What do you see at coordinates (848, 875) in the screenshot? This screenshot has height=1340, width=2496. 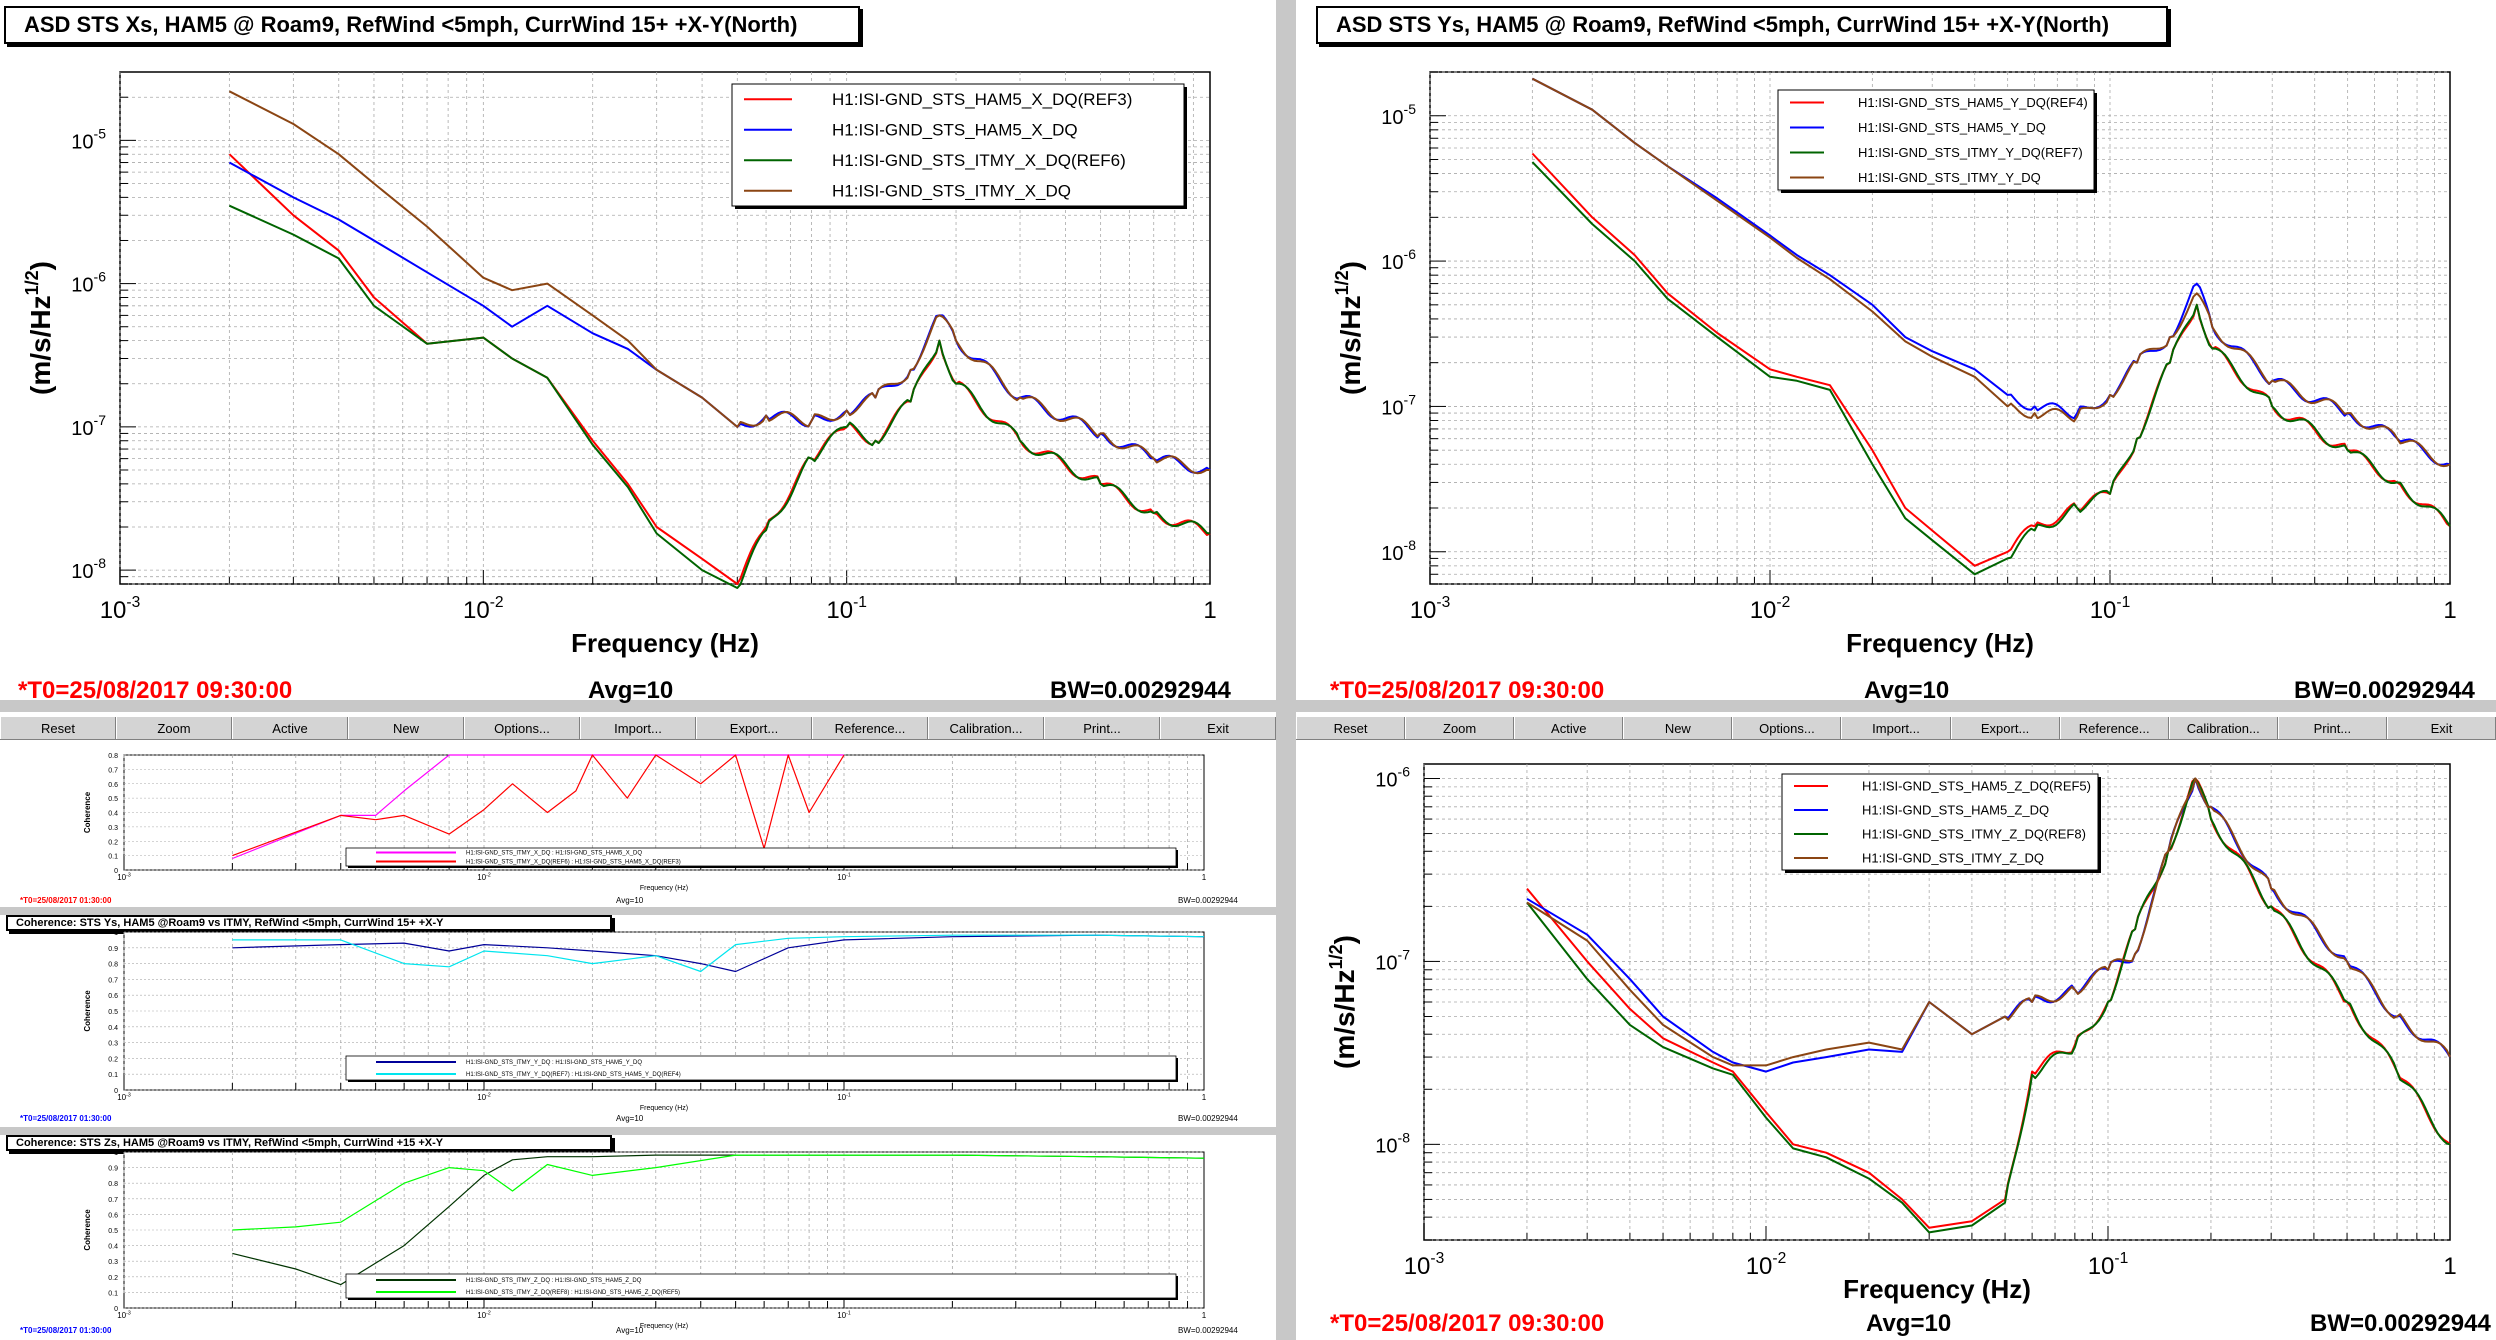 I see `coh_x-xtick-exp: -1` at bounding box center [848, 875].